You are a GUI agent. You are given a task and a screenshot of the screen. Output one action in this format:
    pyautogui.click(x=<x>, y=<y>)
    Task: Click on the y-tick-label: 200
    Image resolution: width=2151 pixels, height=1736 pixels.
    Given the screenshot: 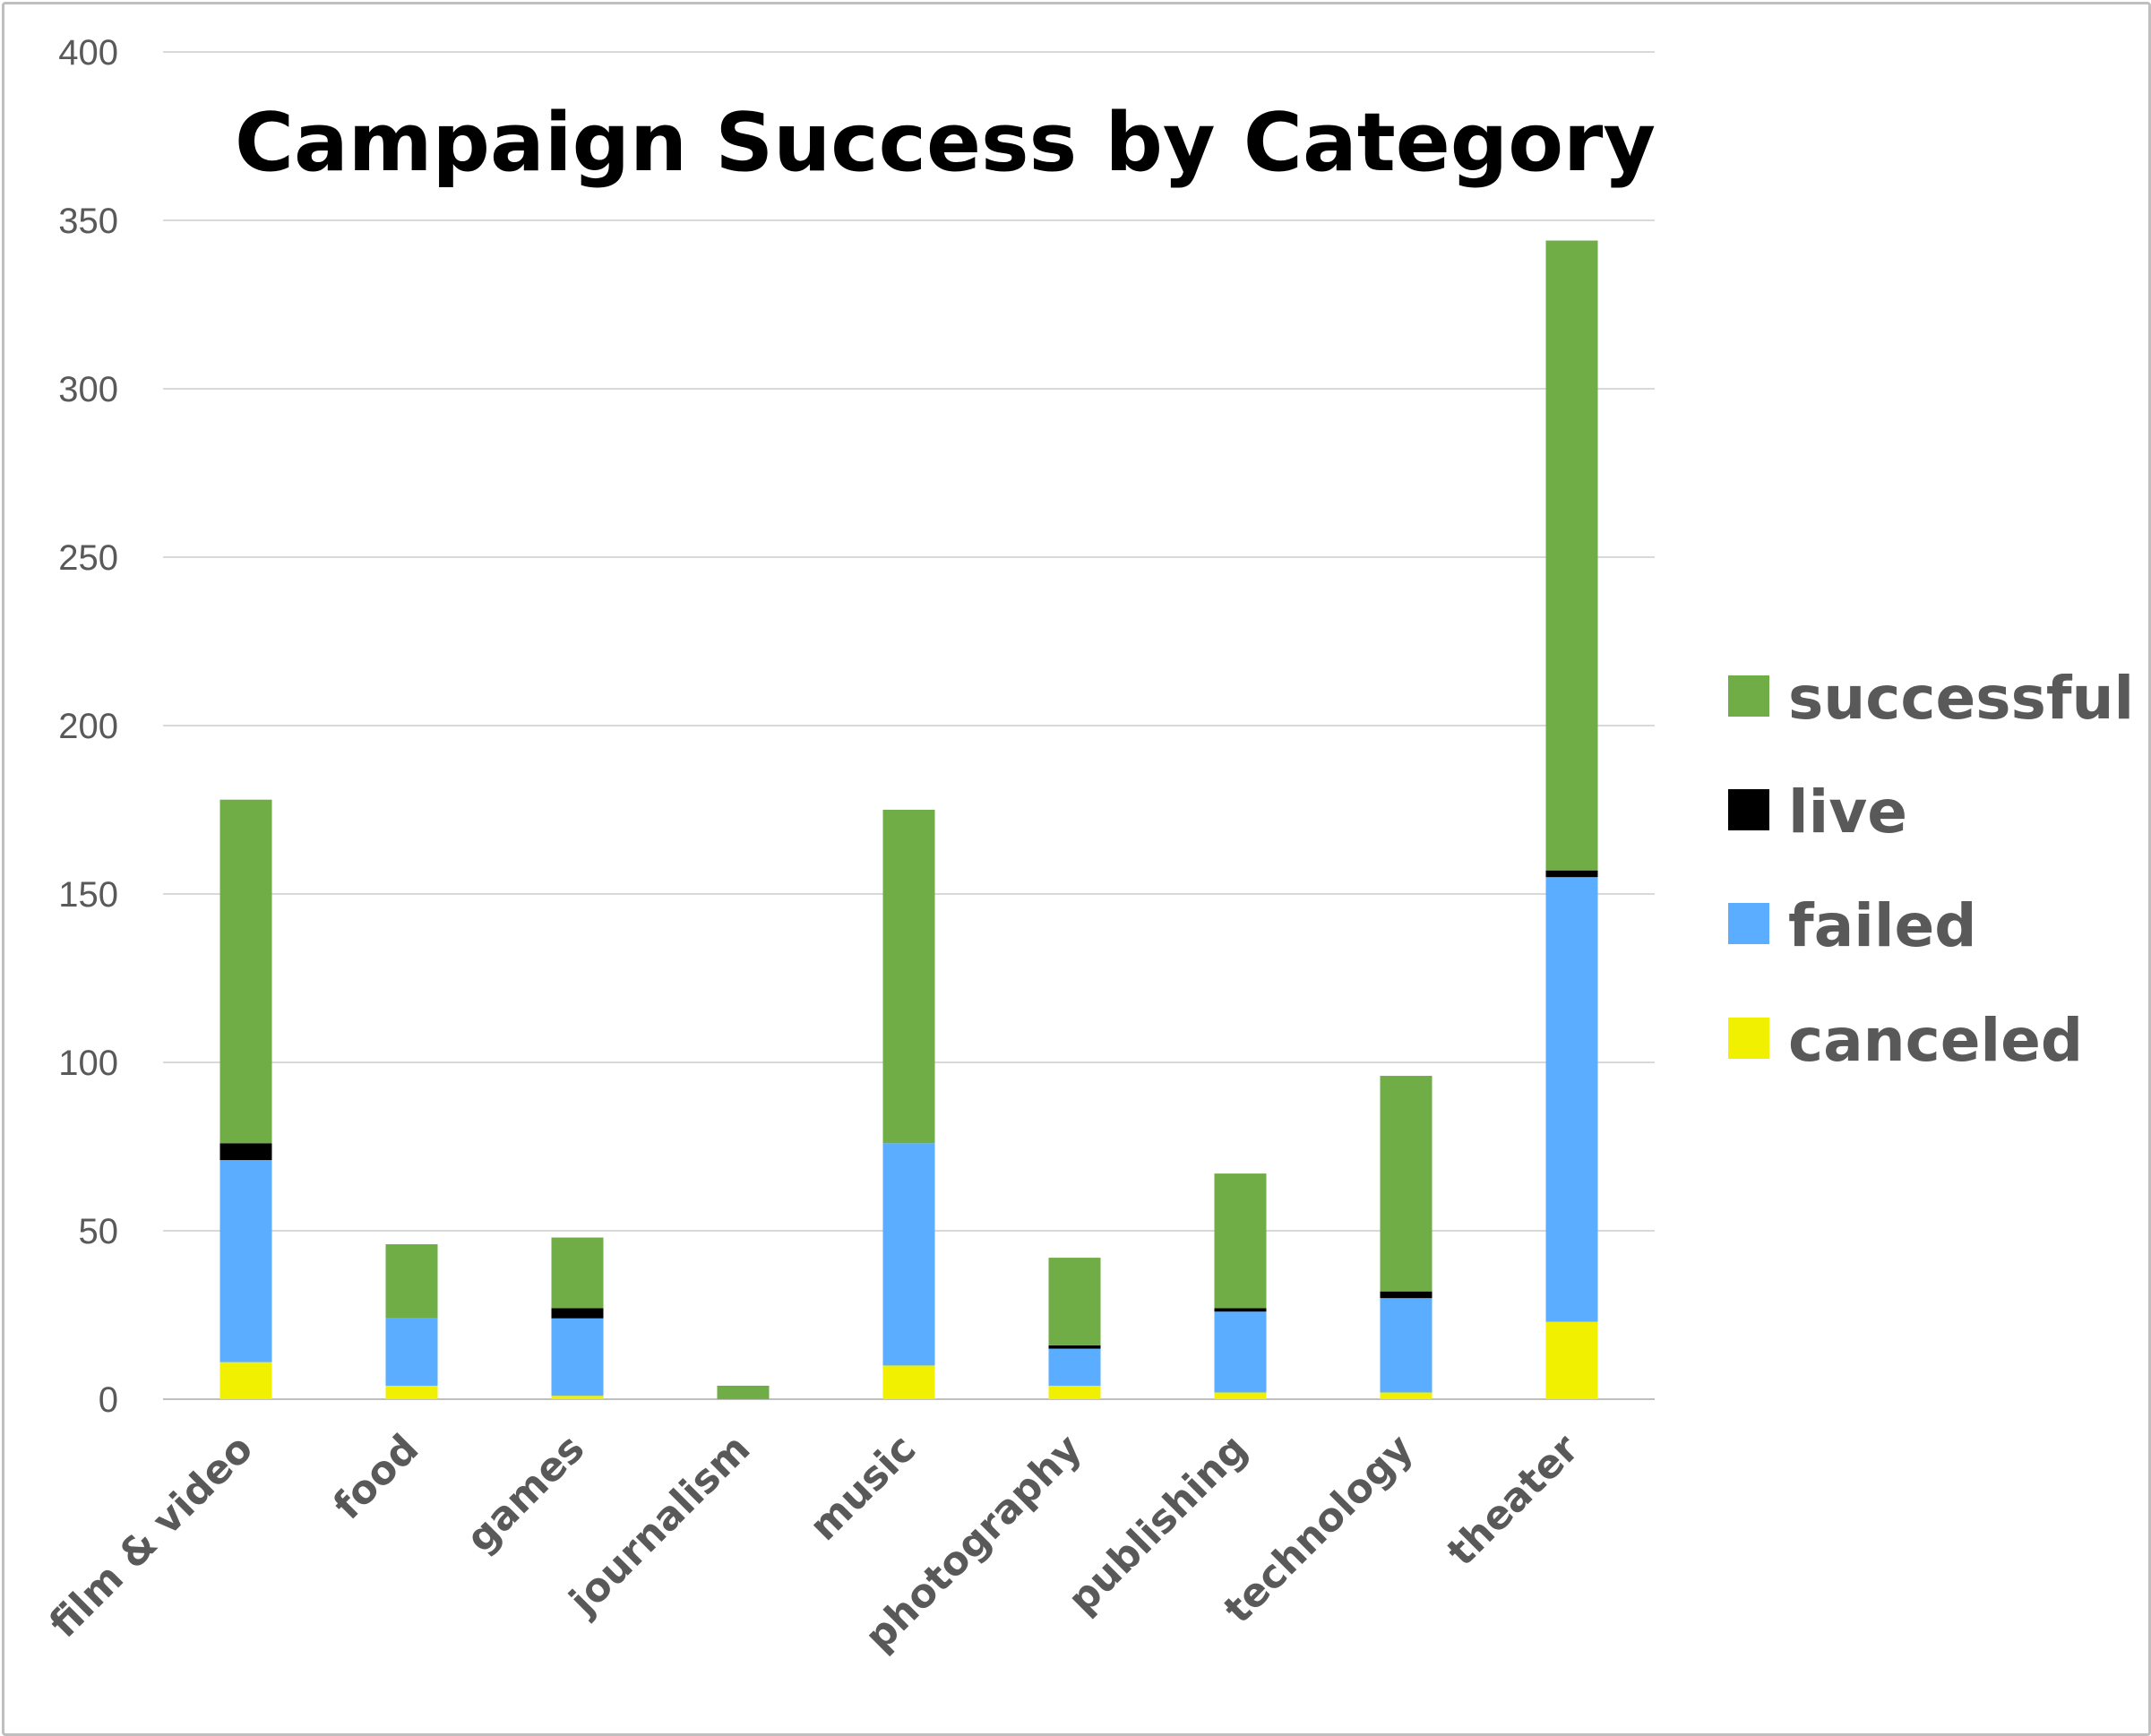 What is the action you would take?
    pyautogui.click(x=88, y=727)
    